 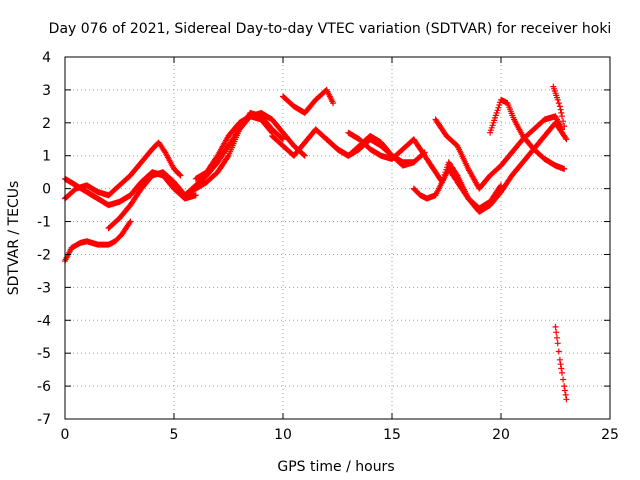 I want to click on series-sat-m, so click(x=527, y=134).